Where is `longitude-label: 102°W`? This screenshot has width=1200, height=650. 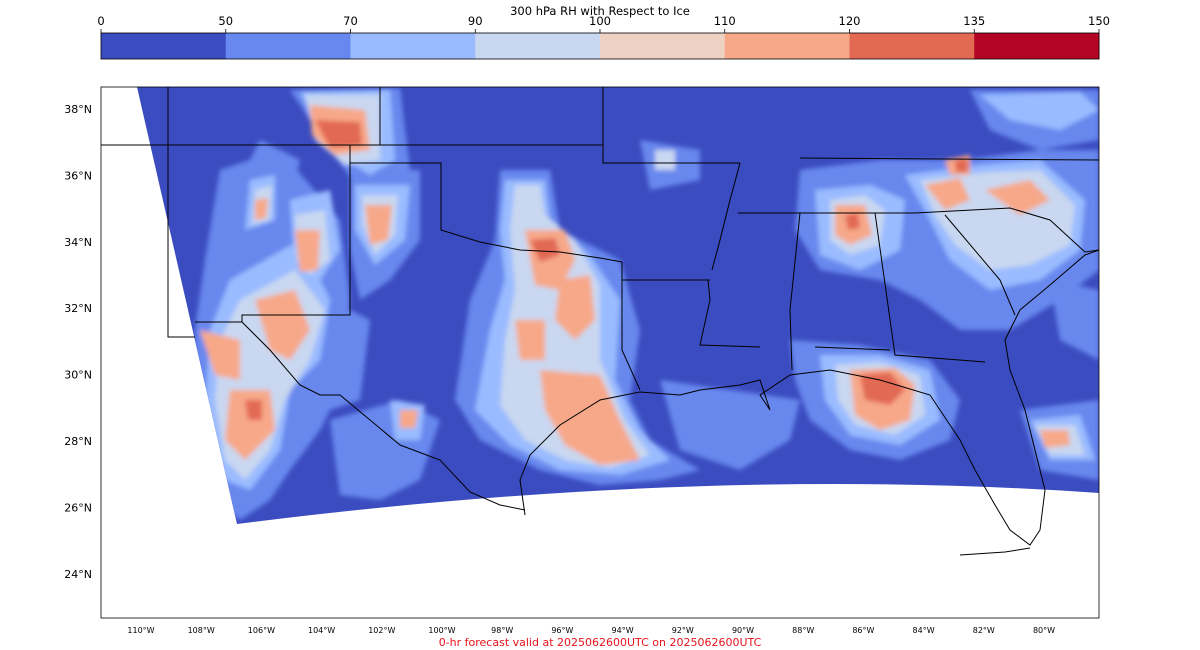 longitude-label: 102°W is located at coordinates (381, 630).